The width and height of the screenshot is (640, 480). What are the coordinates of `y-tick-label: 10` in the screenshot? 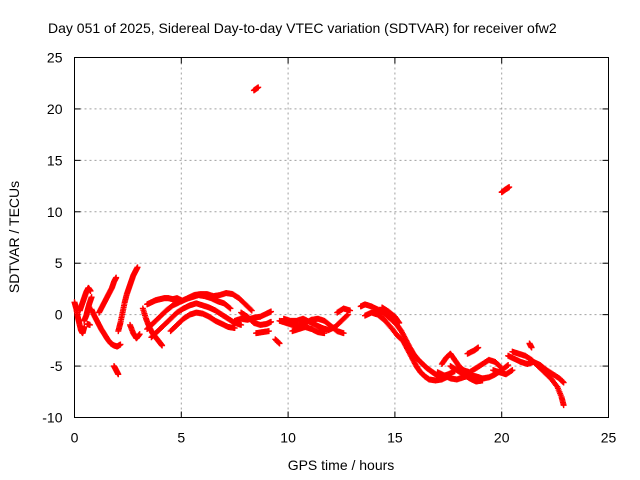 It's located at (55, 212).